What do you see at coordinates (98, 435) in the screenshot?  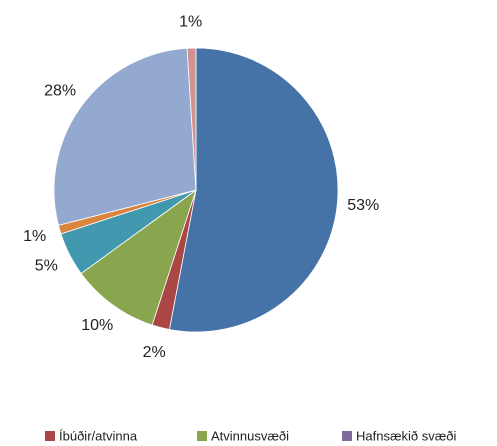 I see `legend-label: Íbúðir/atvinna` at bounding box center [98, 435].